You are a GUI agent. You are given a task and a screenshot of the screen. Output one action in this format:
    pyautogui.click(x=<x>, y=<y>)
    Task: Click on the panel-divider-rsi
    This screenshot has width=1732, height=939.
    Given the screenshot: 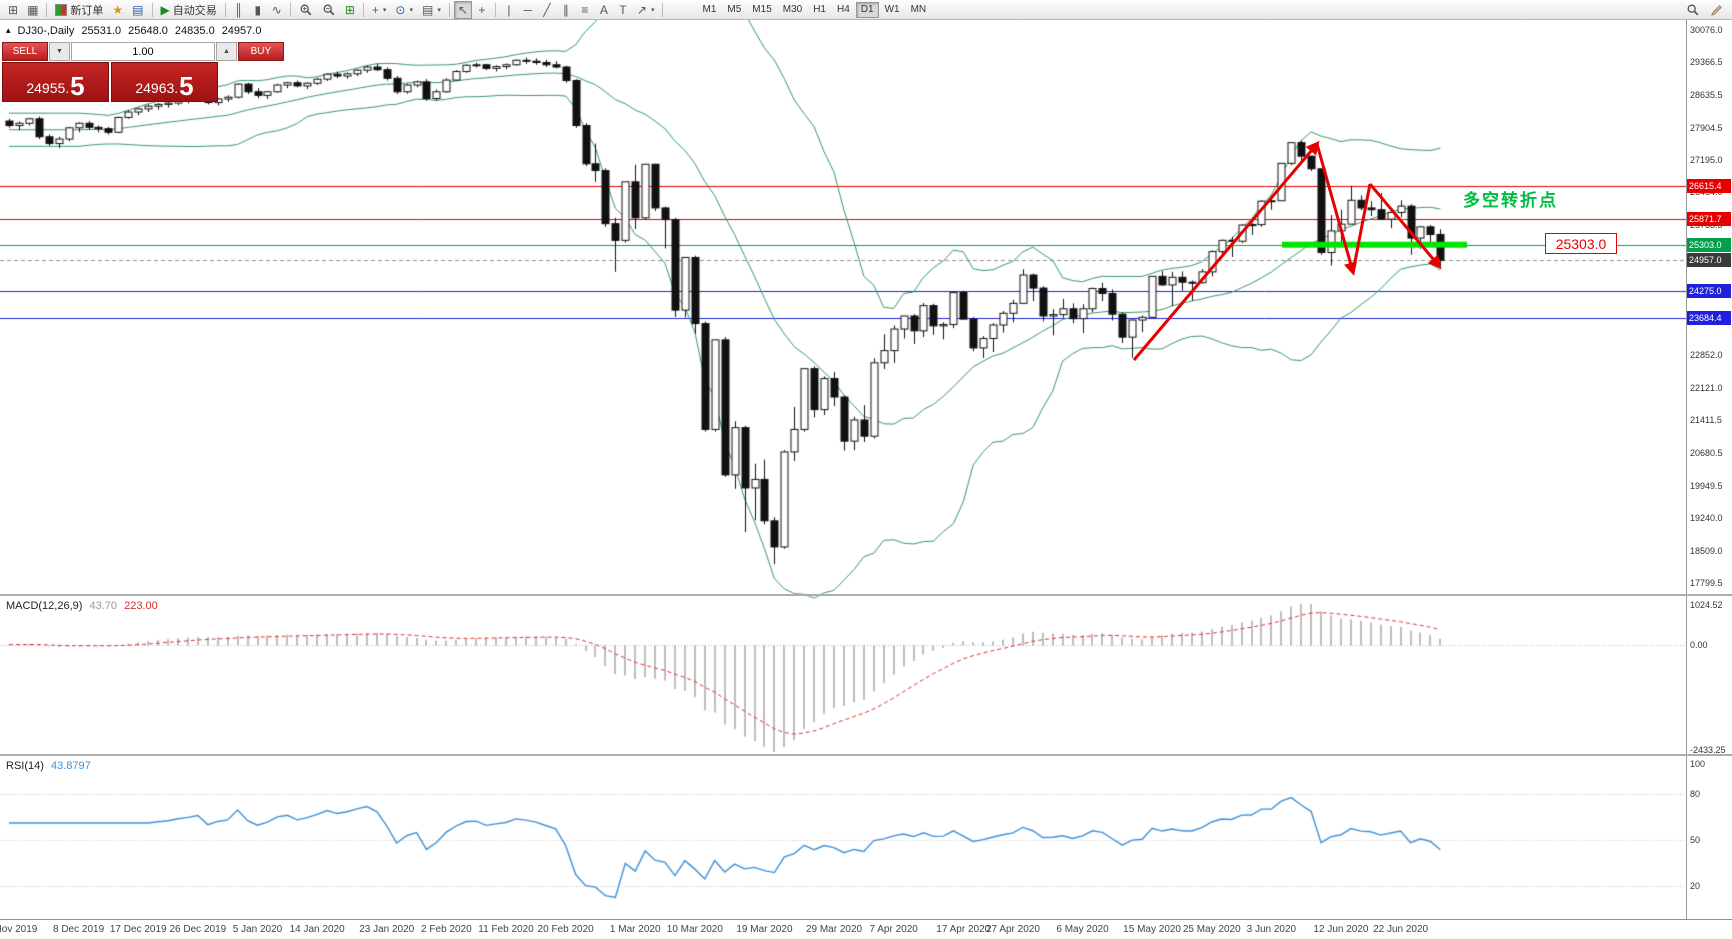 What is the action you would take?
    pyautogui.click(x=866, y=755)
    